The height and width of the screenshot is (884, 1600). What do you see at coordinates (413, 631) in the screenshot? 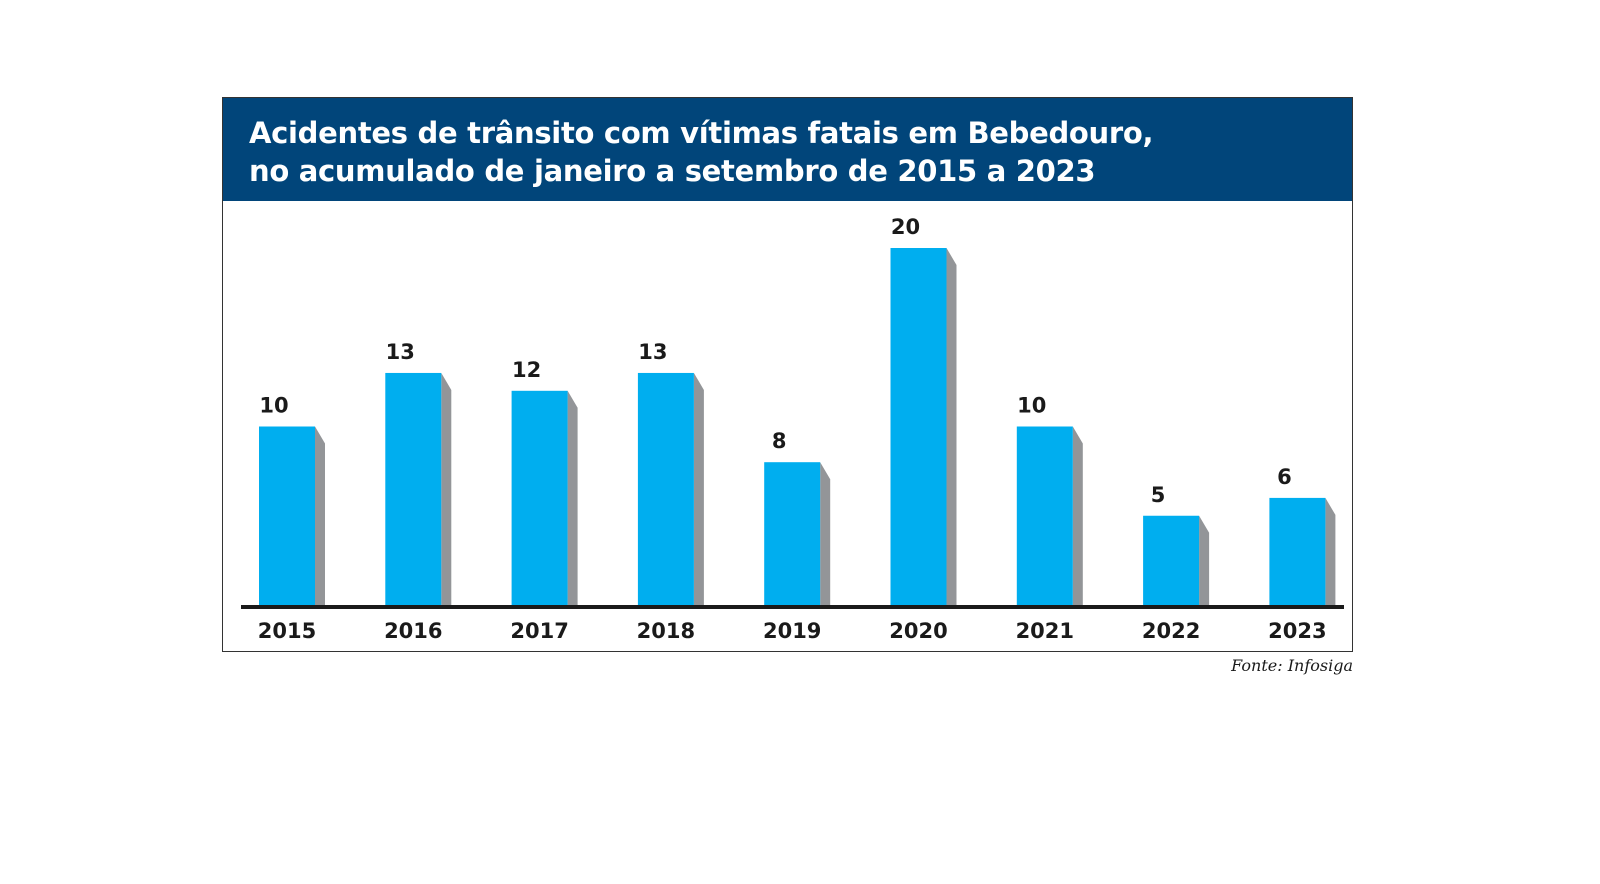
I see `x-tick-label-2016: 2016` at bounding box center [413, 631].